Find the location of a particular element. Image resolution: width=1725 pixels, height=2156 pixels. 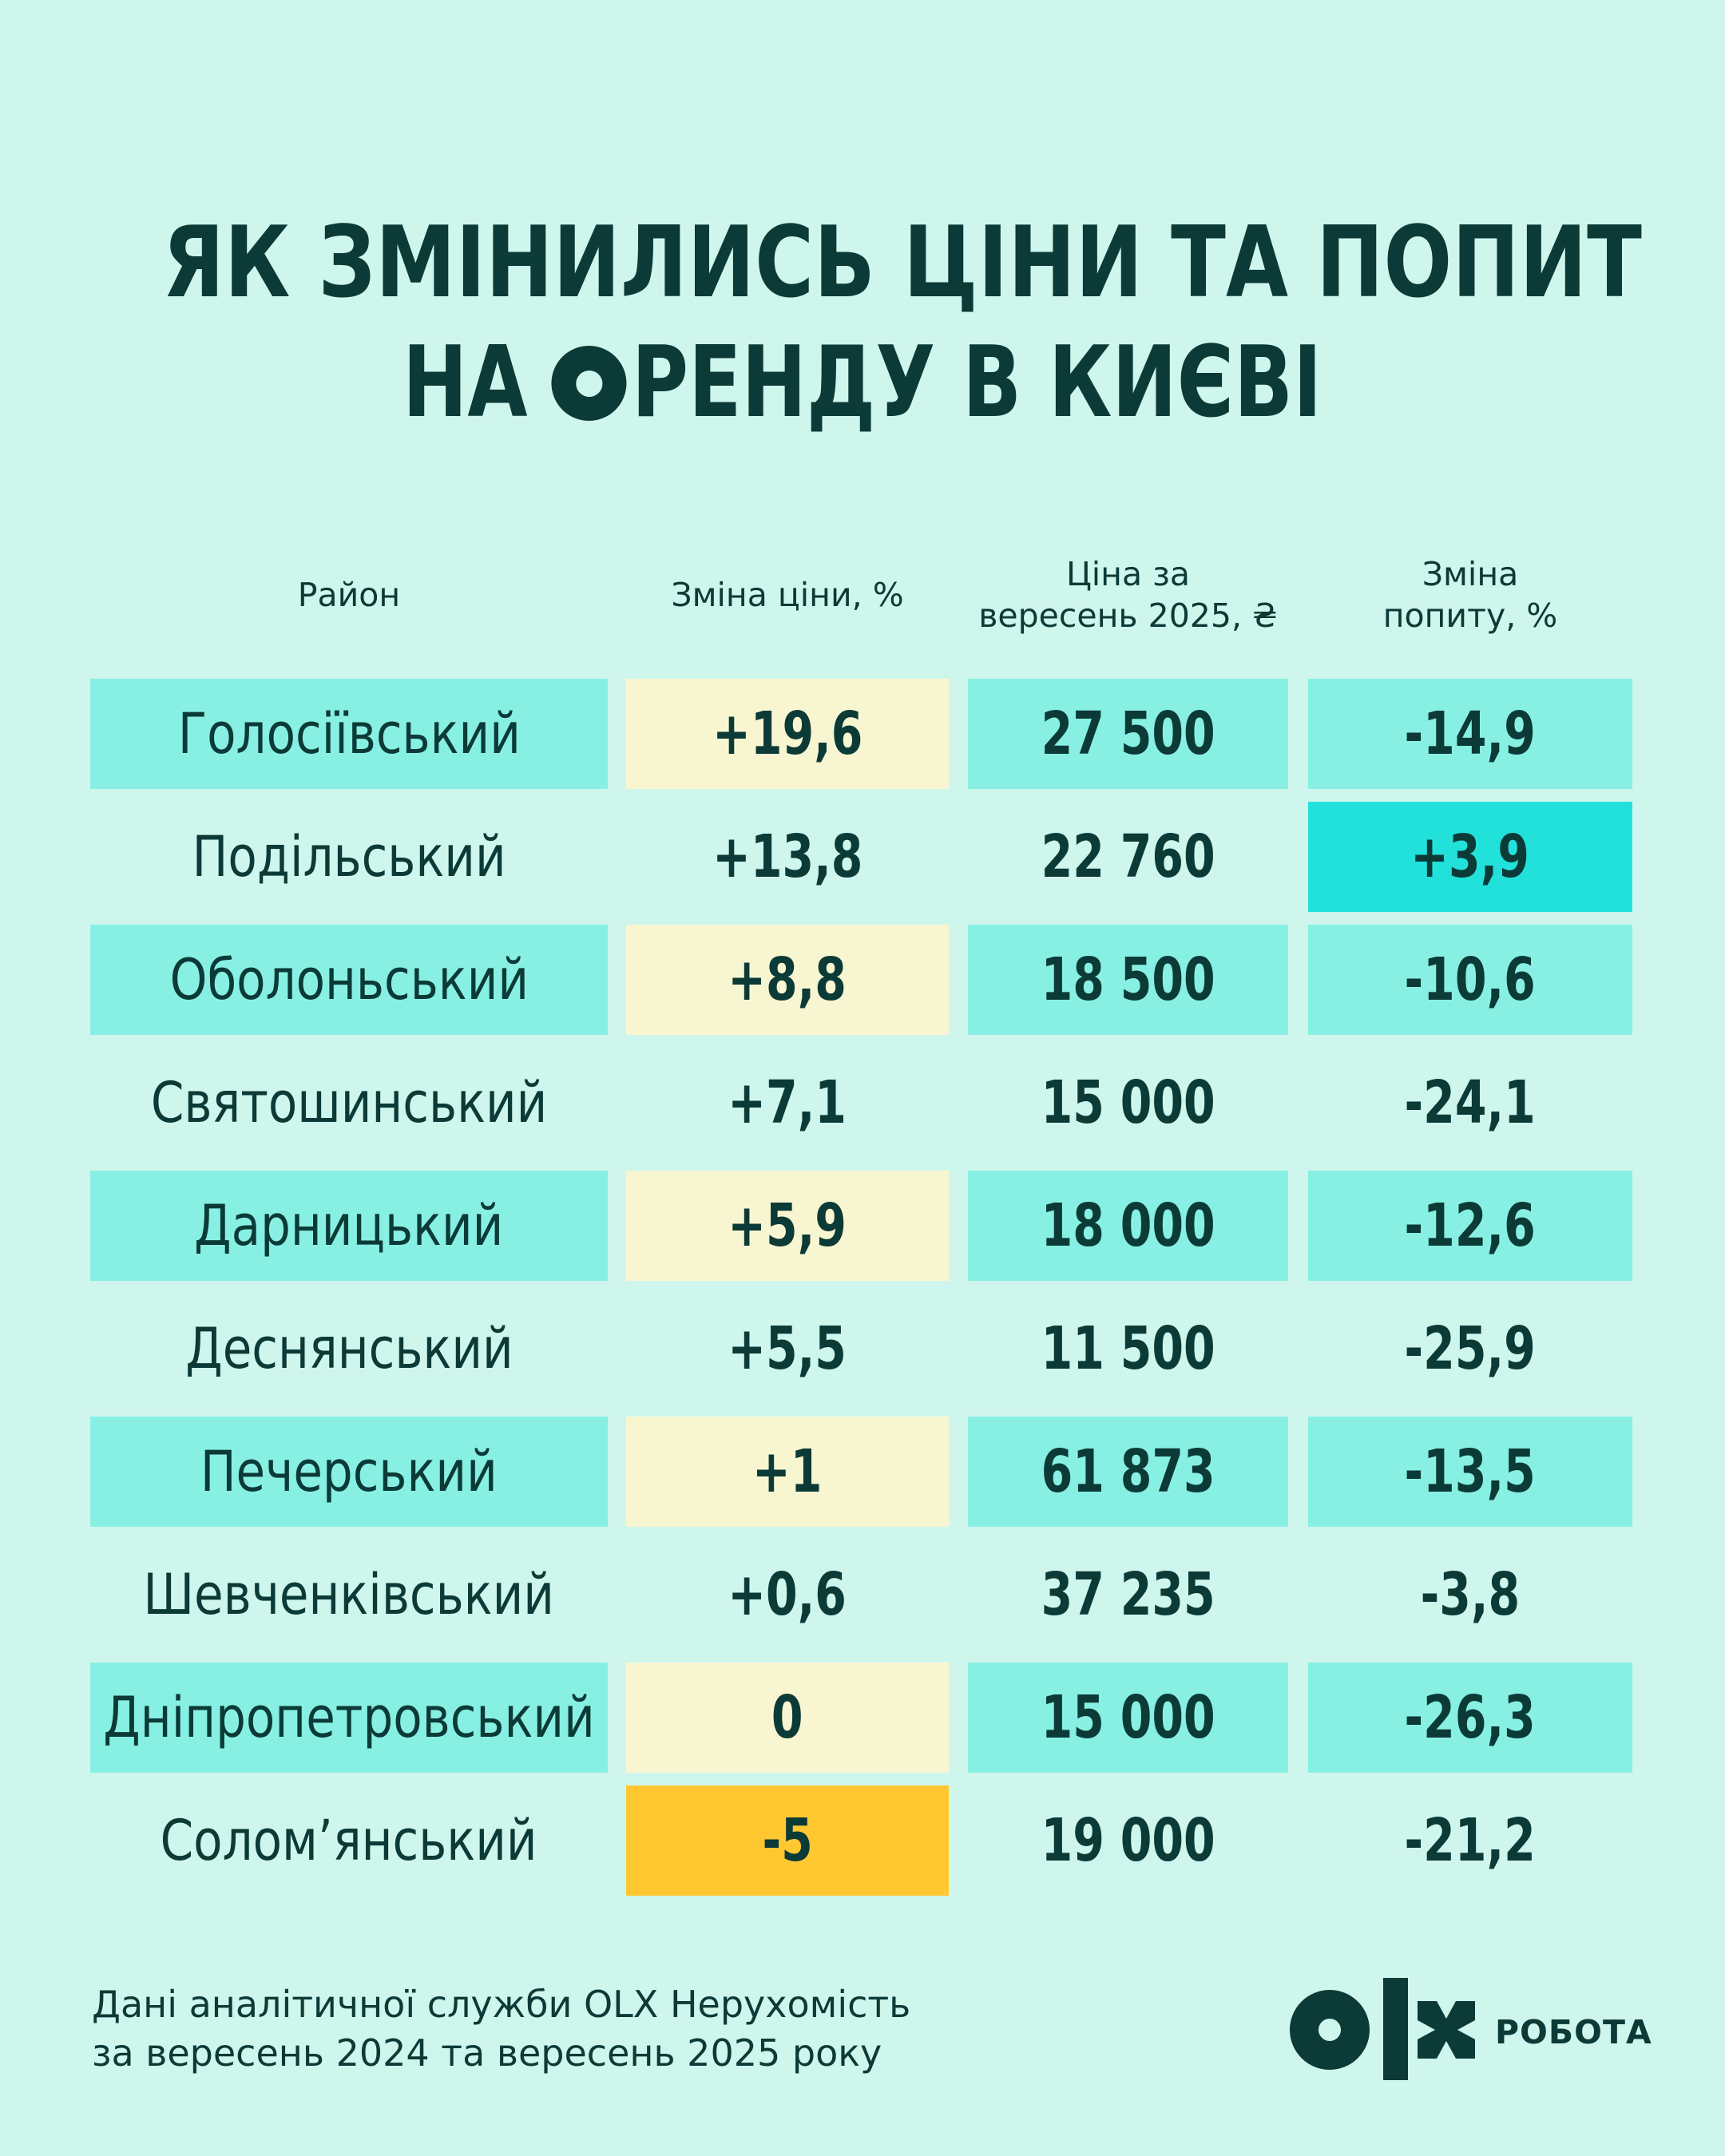

demand-change-value: -10,6 is located at coordinates (1471, 979).